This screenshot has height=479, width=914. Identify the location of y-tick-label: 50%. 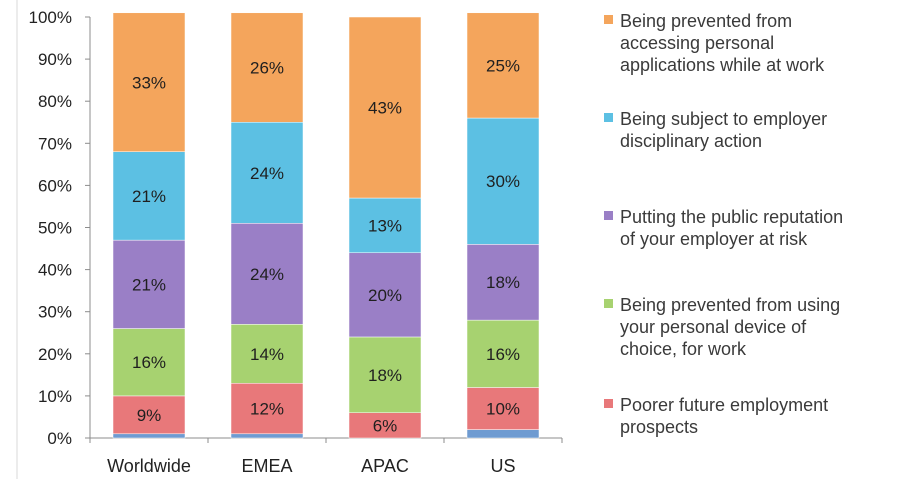
(55, 228).